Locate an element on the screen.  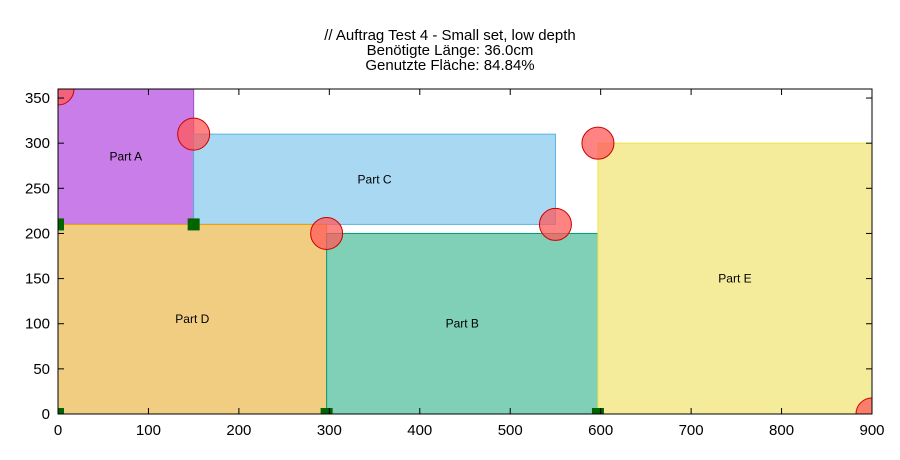
part-label-part-e: Part E is located at coordinates (734, 279).